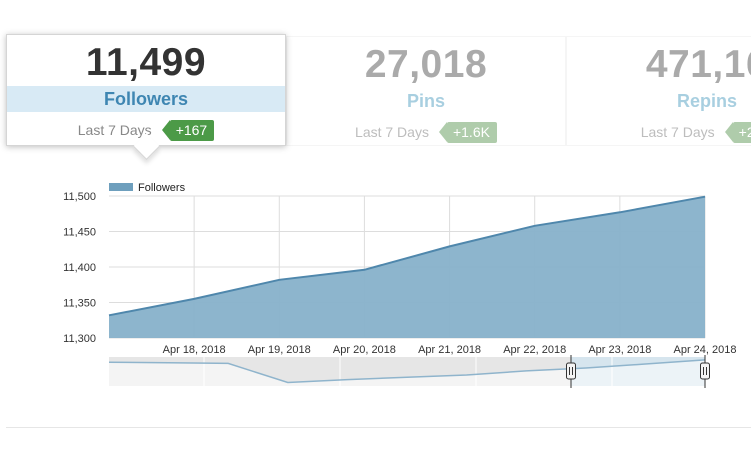 The height and width of the screenshot is (461, 751). What do you see at coordinates (467, 132) in the screenshot?
I see `pins-delta-badge: +1.6K` at bounding box center [467, 132].